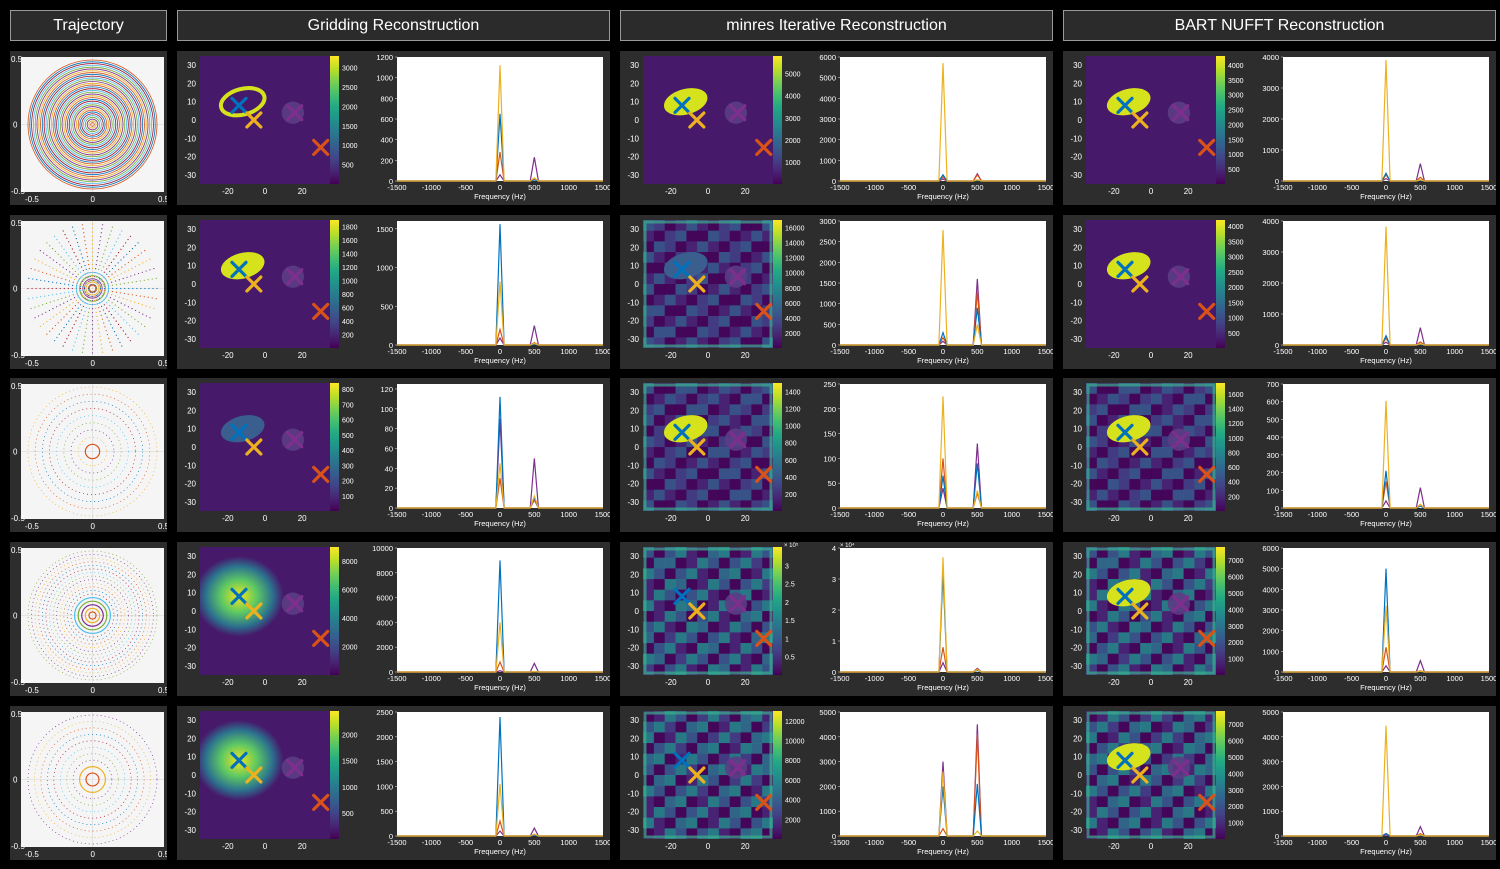  I want to click on colorbar-label: 5000, so click(793, 75).